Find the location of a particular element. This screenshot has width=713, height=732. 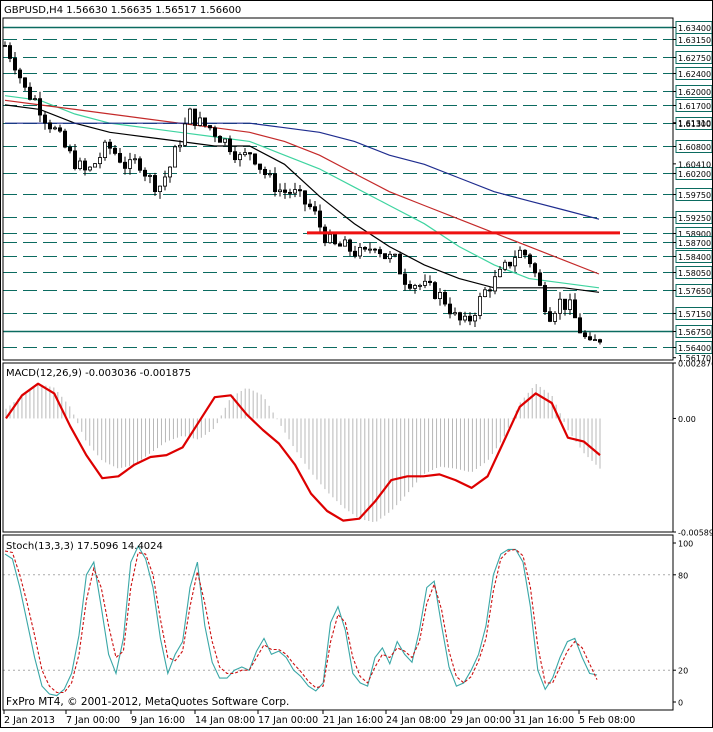

price-tag-label: 1.63150 is located at coordinates (694, 40).